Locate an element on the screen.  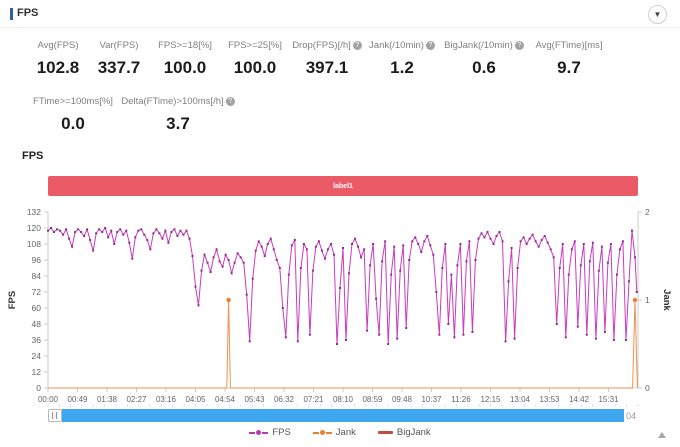
stat-var-fps: Var(FPS) 337.7 is located at coordinates (119, 59).